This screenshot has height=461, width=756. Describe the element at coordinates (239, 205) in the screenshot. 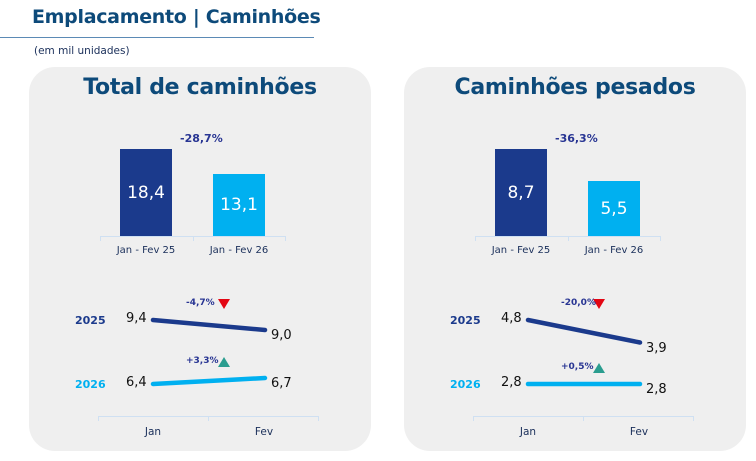

I see `bar-2026: 13,1` at that location.